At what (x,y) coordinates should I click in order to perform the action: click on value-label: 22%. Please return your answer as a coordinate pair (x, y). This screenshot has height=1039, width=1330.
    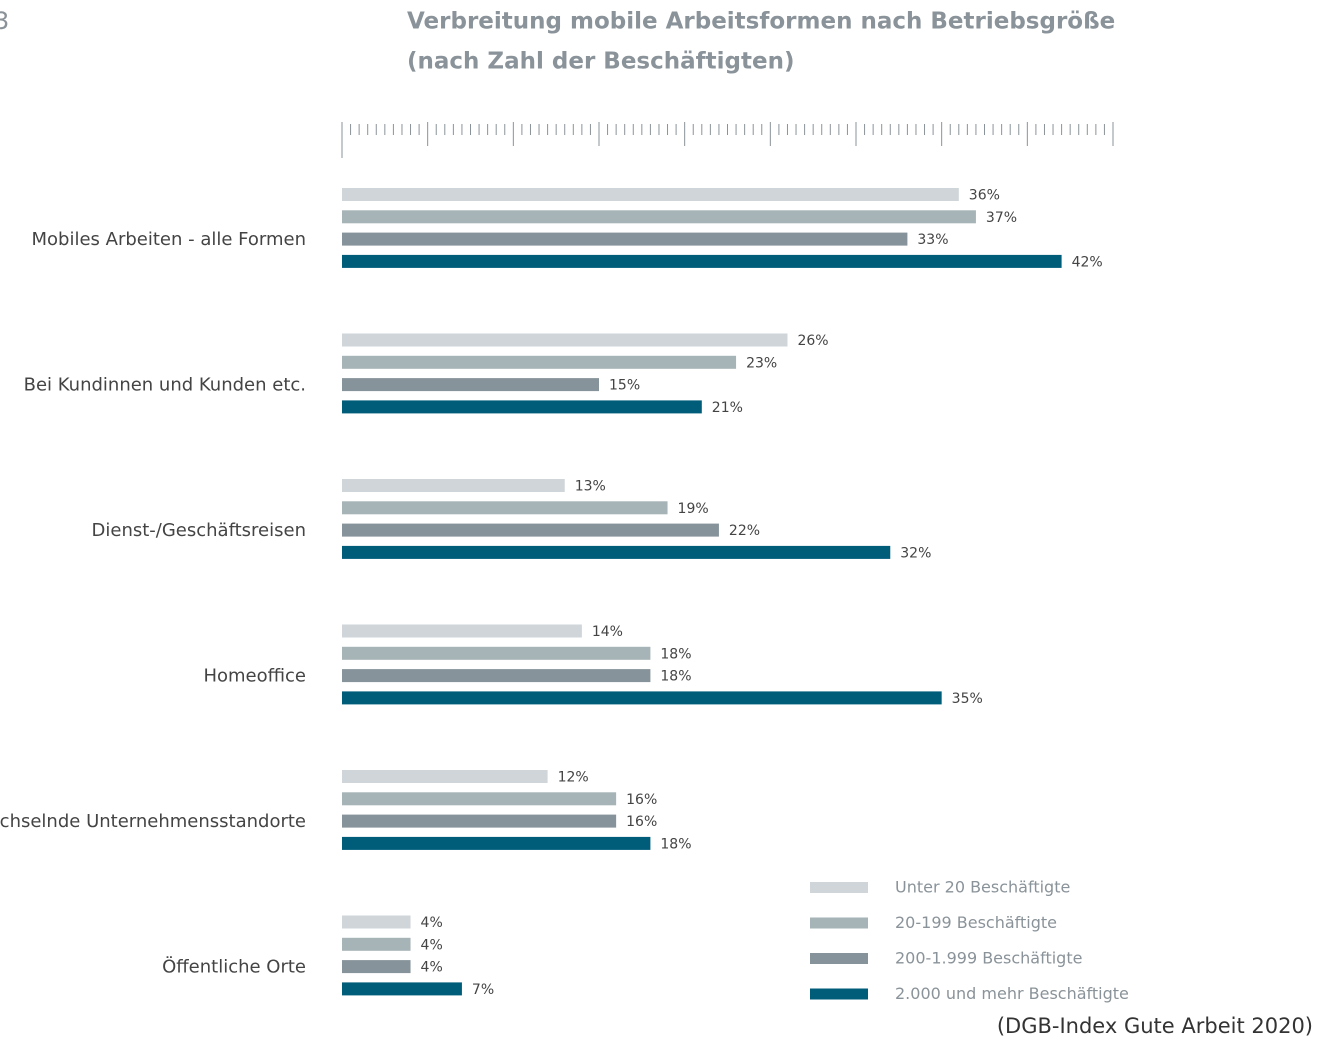
    Looking at the image, I should click on (744, 531).